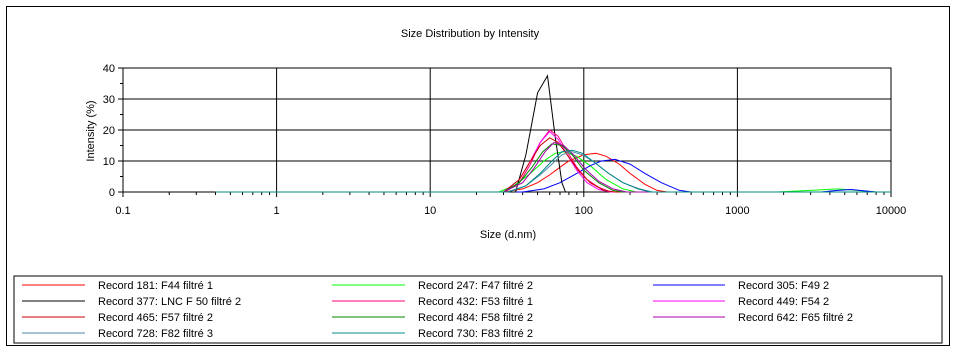 The image size is (956, 353). I want to click on x-tick-label: 10, so click(430, 211).